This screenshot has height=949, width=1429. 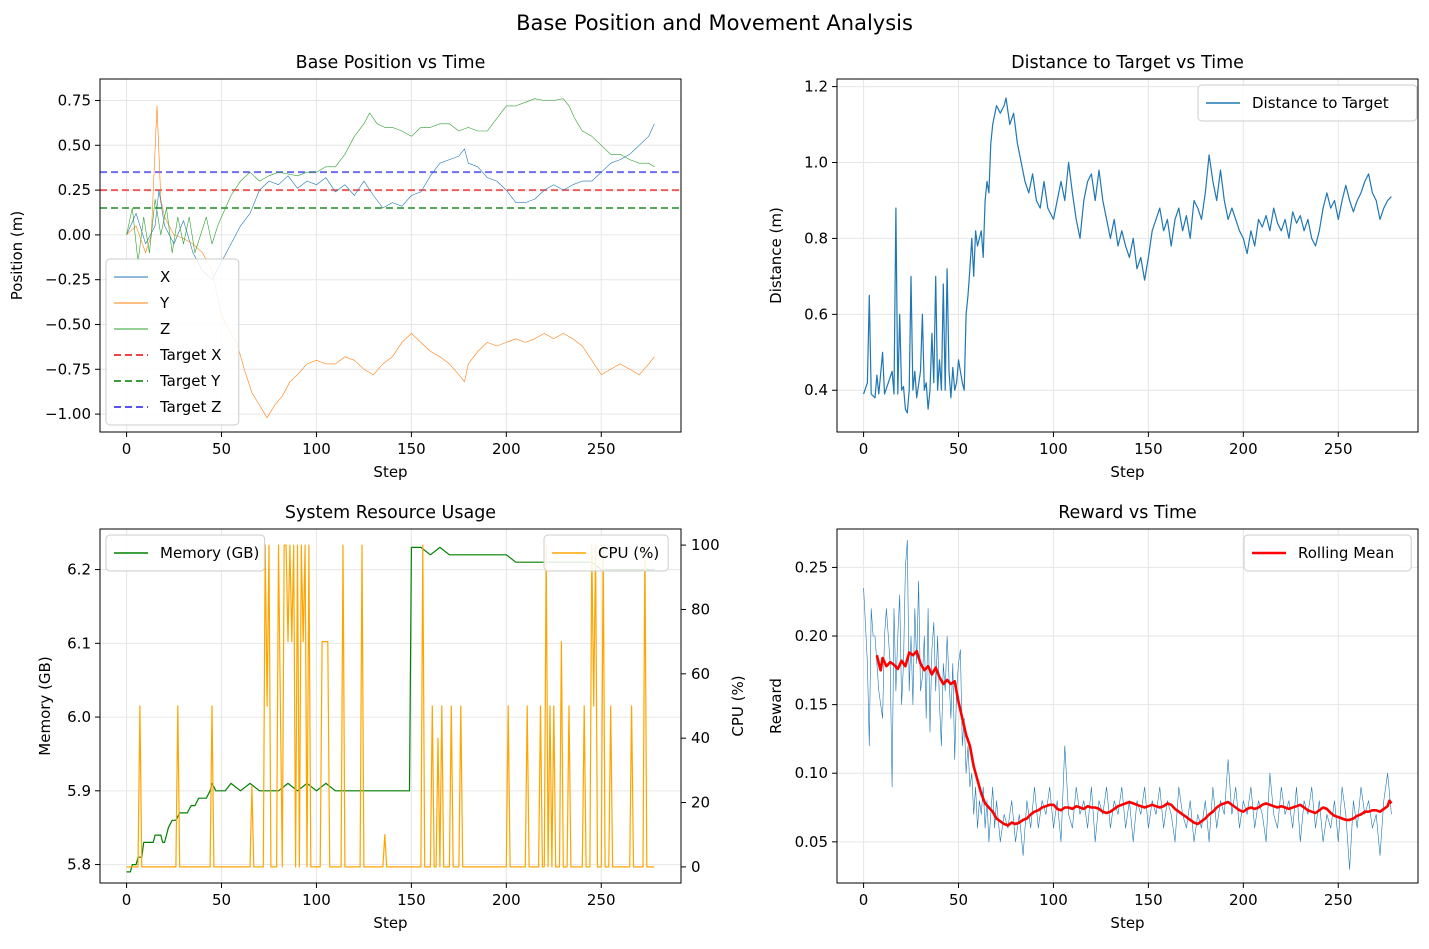 What do you see at coordinates (700, 803) in the screenshot?
I see `y-right-tick-label: 20` at bounding box center [700, 803].